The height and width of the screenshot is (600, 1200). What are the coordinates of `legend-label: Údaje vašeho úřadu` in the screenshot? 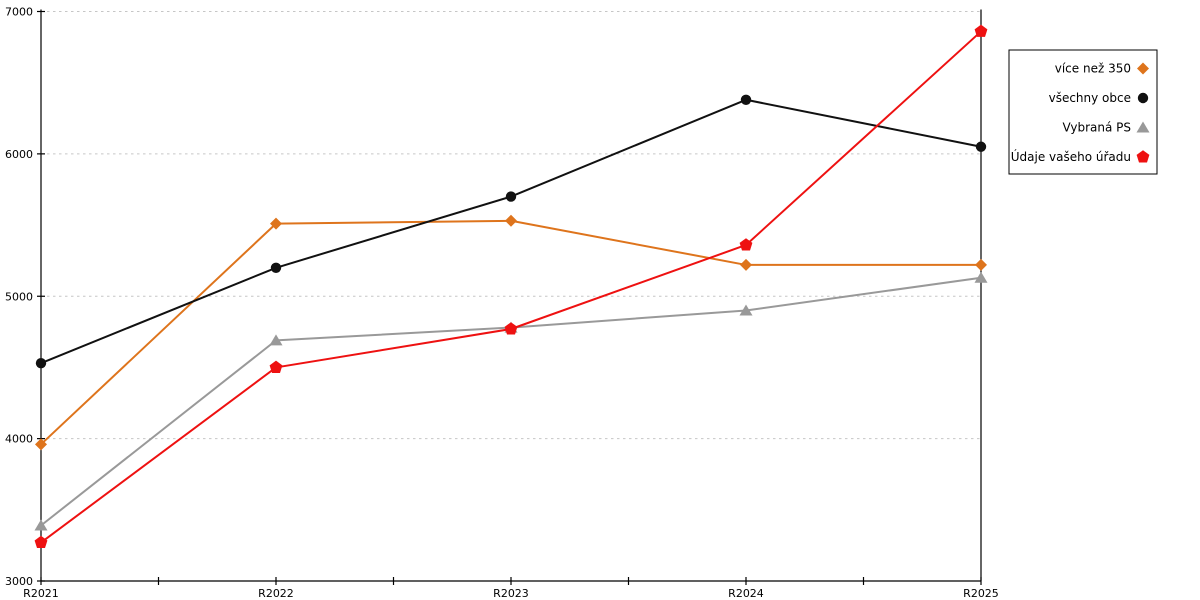 It's located at (1071, 156).